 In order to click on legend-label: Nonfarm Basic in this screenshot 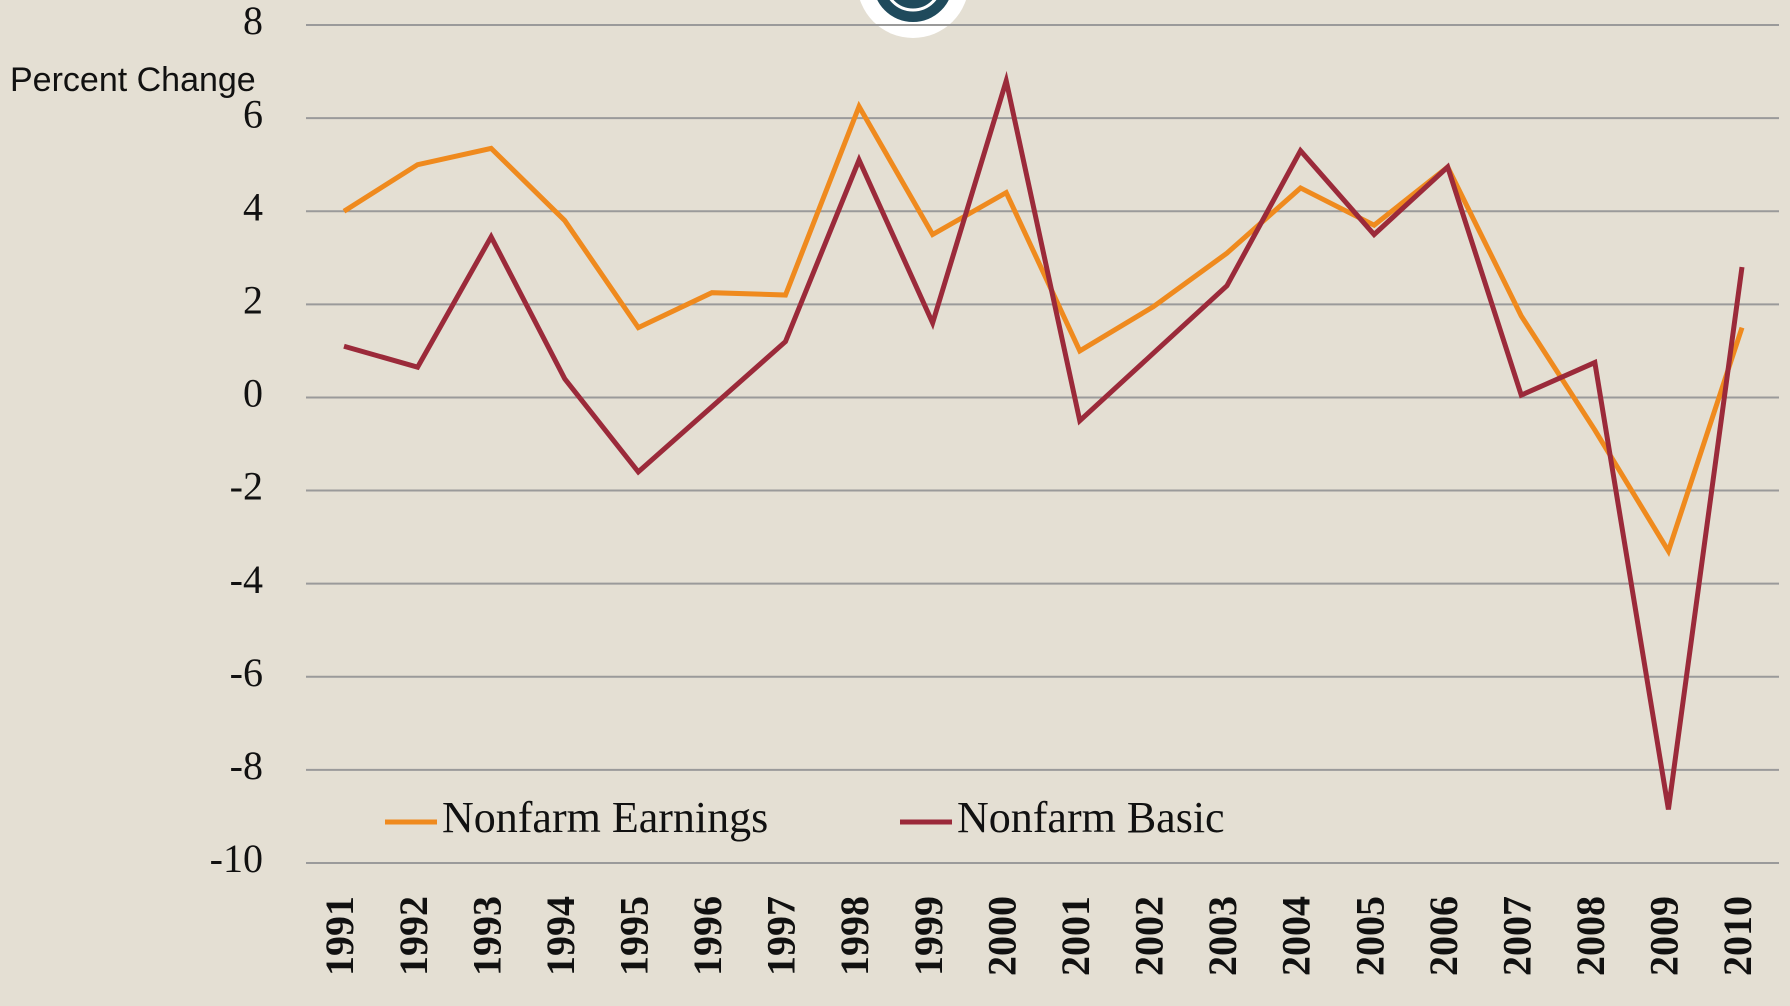, I will do `click(1091, 817)`.